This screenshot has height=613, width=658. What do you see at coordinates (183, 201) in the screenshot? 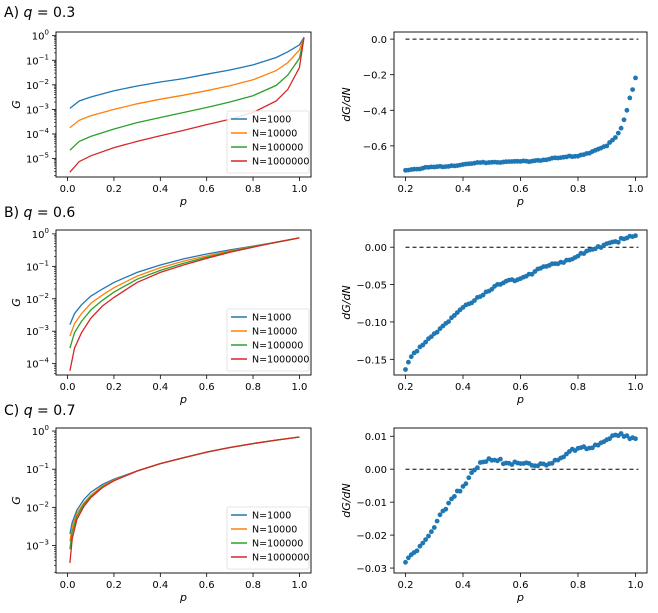
I see `panel-a-left-xlabel: p` at bounding box center [183, 201].